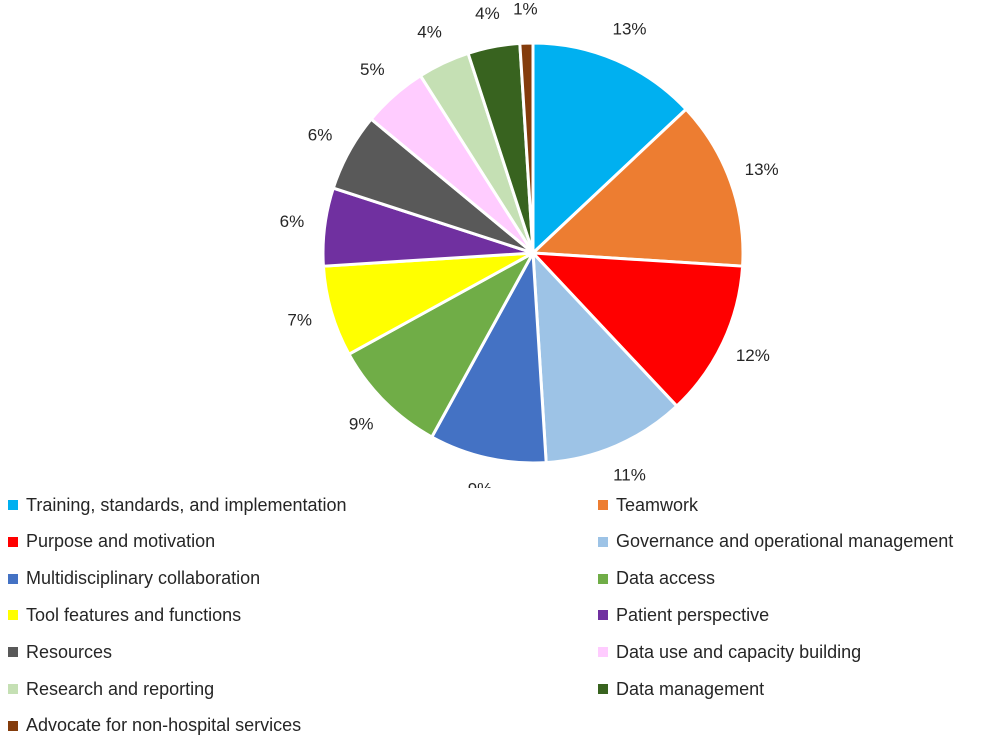 The height and width of the screenshot is (744, 1000). What do you see at coordinates (487, 13) in the screenshot?
I see `data-label-11: 4%` at bounding box center [487, 13].